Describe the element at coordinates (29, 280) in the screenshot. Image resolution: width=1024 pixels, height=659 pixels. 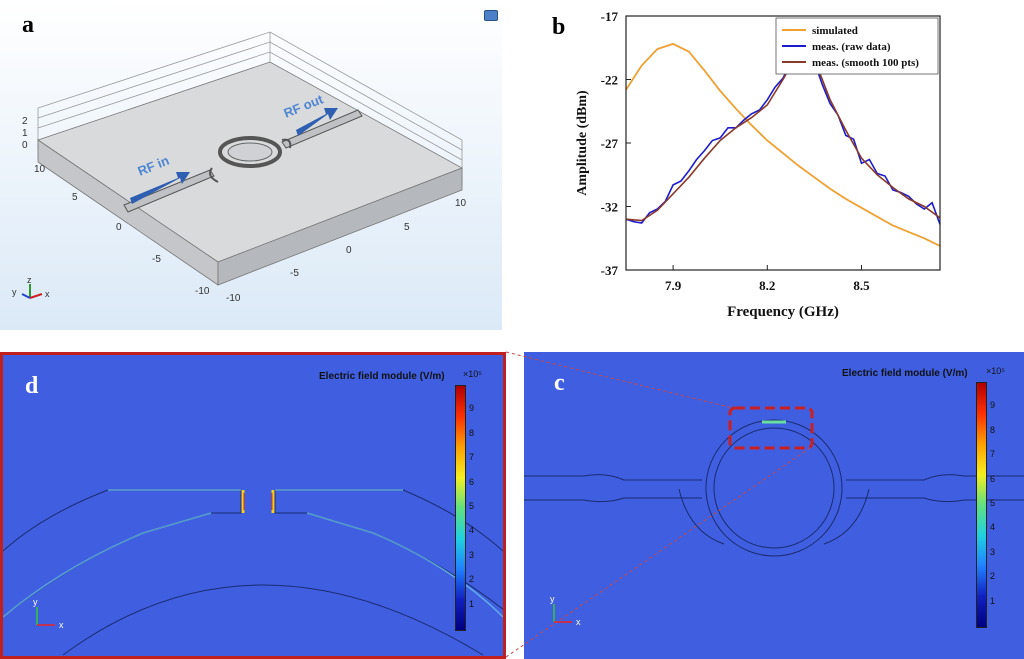
I see `svg-text: z` at that location.